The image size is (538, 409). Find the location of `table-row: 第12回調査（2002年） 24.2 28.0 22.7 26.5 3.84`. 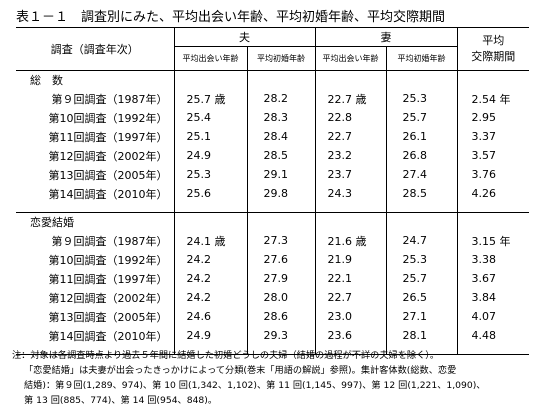

table-row: 第12回調査（2002年） 24.2 28.0 22.7 26.5 3.84 is located at coordinates (272, 297).